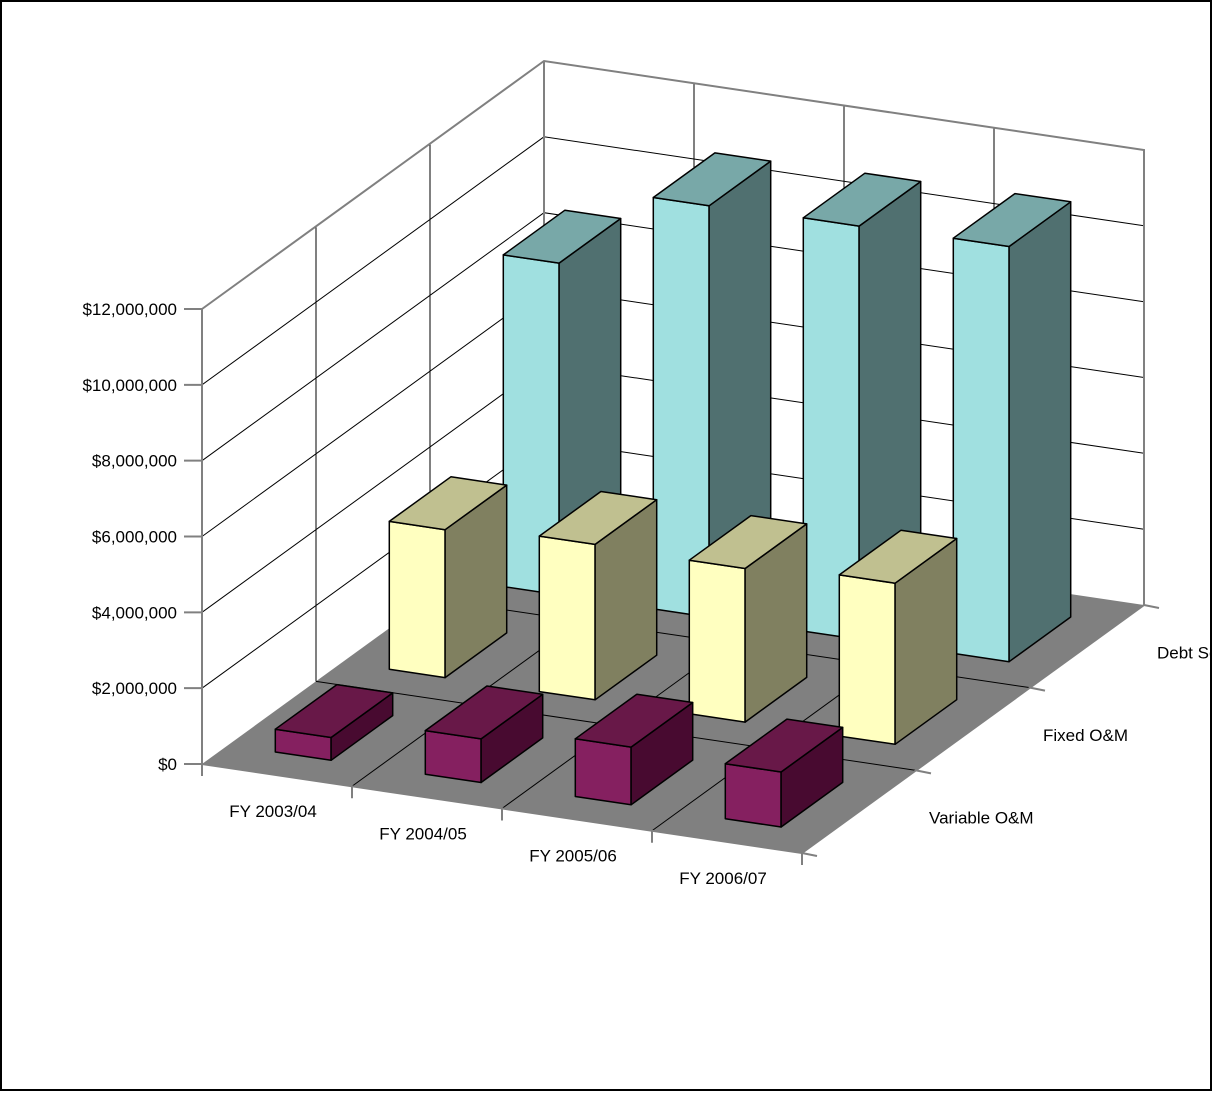 The height and width of the screenshot is (1093, 1212). I want to click on series-axis-label: Debt Service, so click(1184, 652).